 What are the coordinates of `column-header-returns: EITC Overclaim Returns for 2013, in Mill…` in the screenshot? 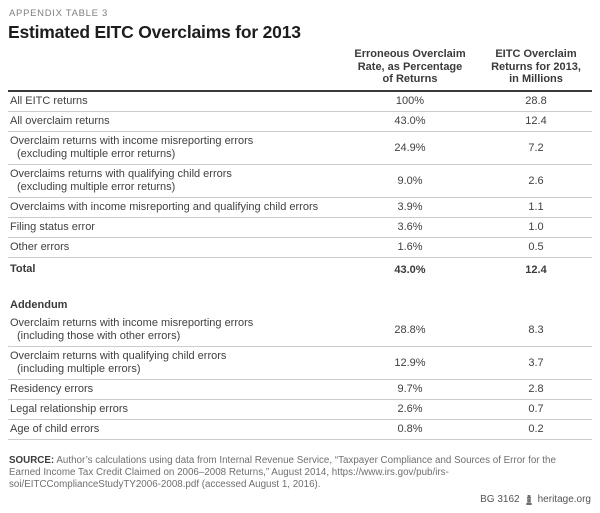 It's located at (536, 66).